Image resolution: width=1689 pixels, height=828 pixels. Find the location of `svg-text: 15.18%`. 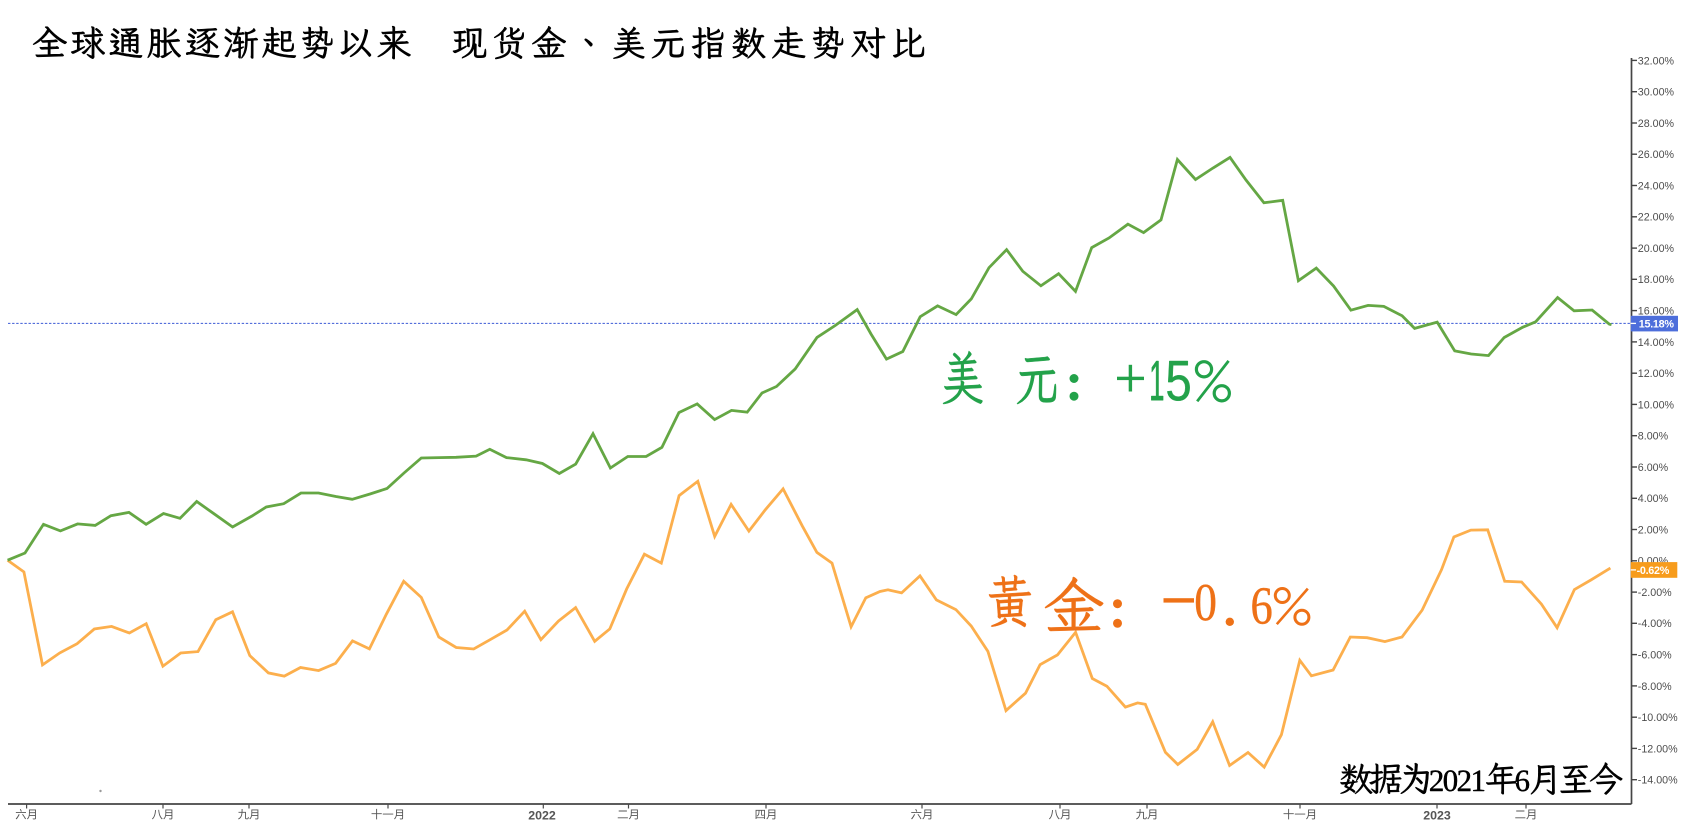

svg-text: 15.18% is located at coordinates (1657, 324).